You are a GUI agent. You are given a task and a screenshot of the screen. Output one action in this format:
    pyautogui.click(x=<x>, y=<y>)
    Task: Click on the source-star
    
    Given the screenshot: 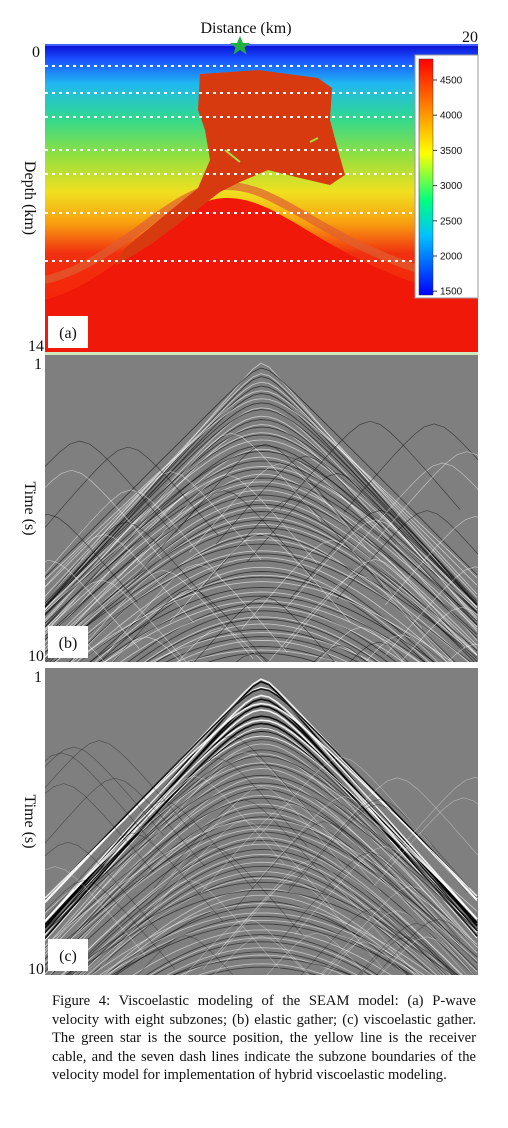 What is the action you would take?
    pyautogui.click(x=240, y=45)
    